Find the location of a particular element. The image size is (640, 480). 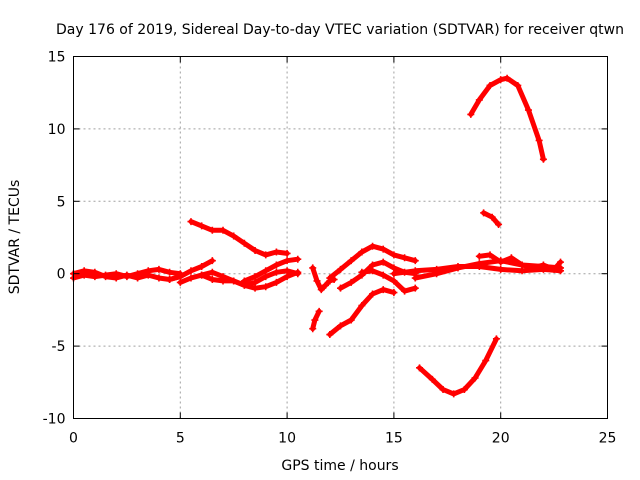

series-seg-11-b is located at coordinates (316, 320).